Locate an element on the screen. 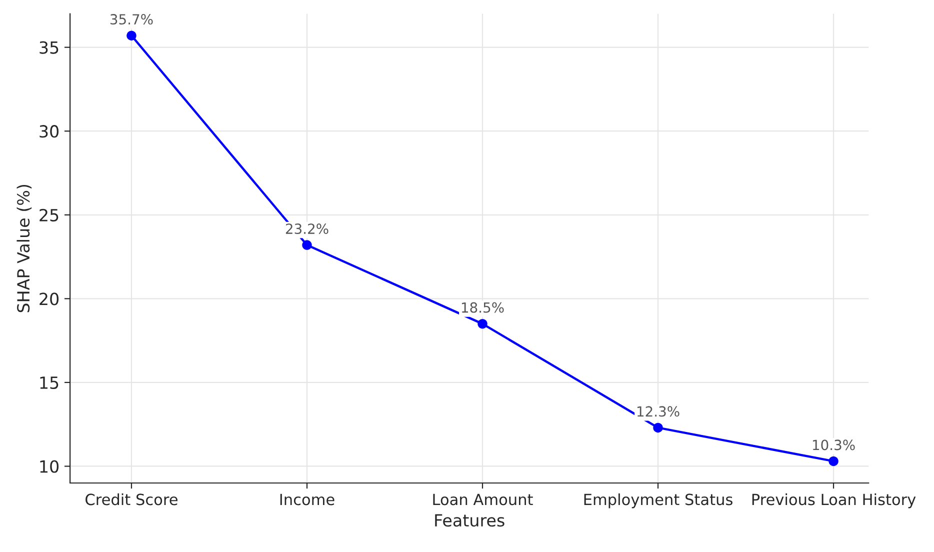 The image size is (934, 552). y-axis-title: SHAP Value (%) is located at coordinates (24, 248).